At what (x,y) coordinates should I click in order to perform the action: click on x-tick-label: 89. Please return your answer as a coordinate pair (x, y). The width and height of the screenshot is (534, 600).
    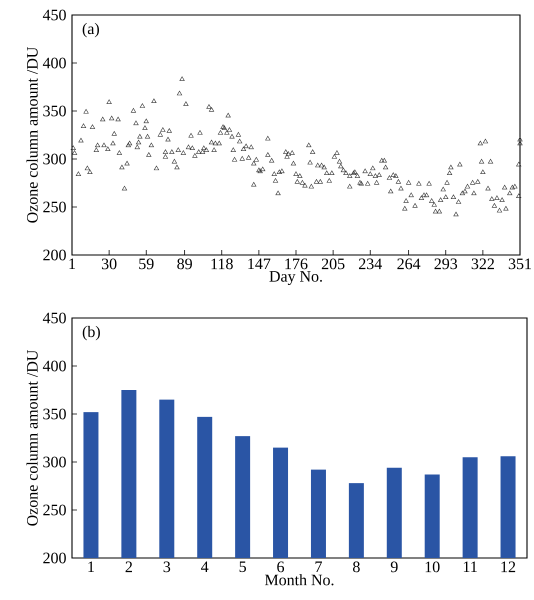
    Looking at the image, I should click on (184, 264).